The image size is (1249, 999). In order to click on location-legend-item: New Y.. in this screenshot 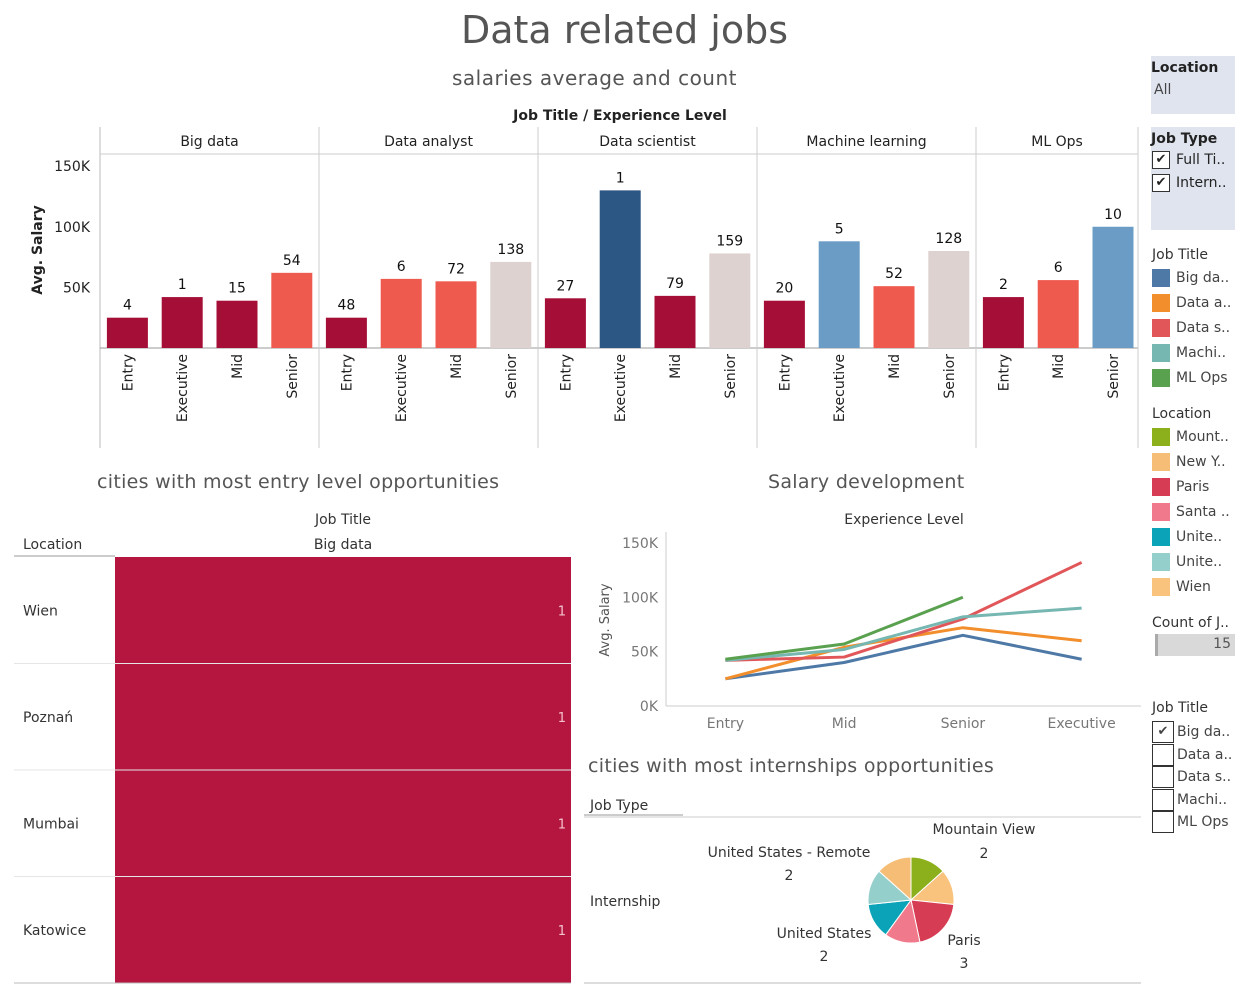, I will do `click(1189, 463)`.